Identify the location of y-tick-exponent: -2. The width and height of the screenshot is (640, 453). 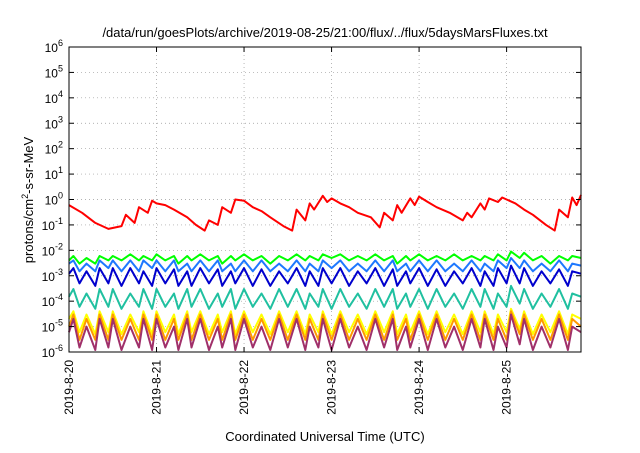
(59, 246).